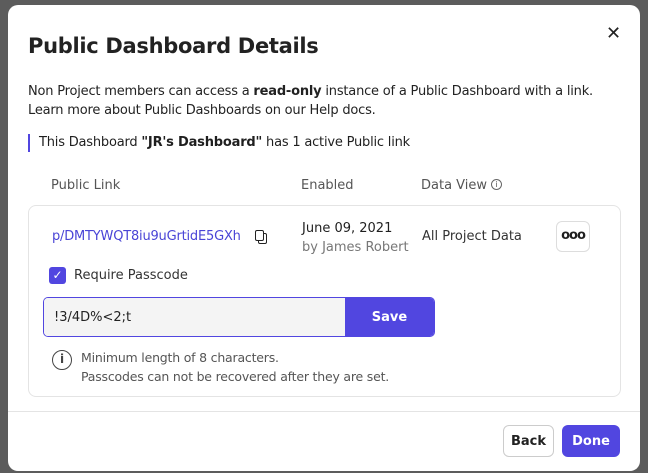 The width and height of the screenshot is (648, 473). I want to click on public-link: p/DMTYWQT8iu9uGrtidE5GXh, so click(146, 236).